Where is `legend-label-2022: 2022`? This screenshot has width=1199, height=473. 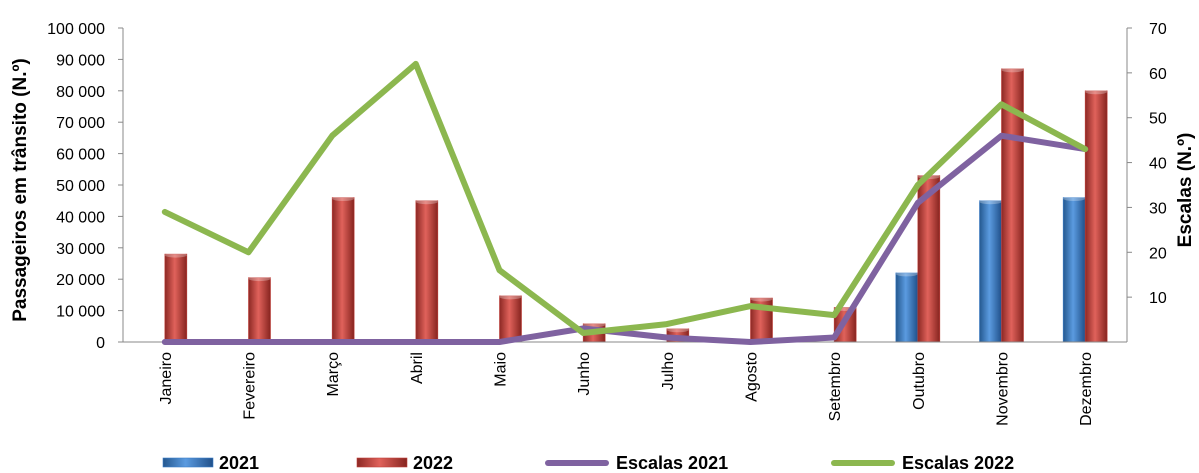
legend-label-2022: 2022 is located at coordinates (433, 463).